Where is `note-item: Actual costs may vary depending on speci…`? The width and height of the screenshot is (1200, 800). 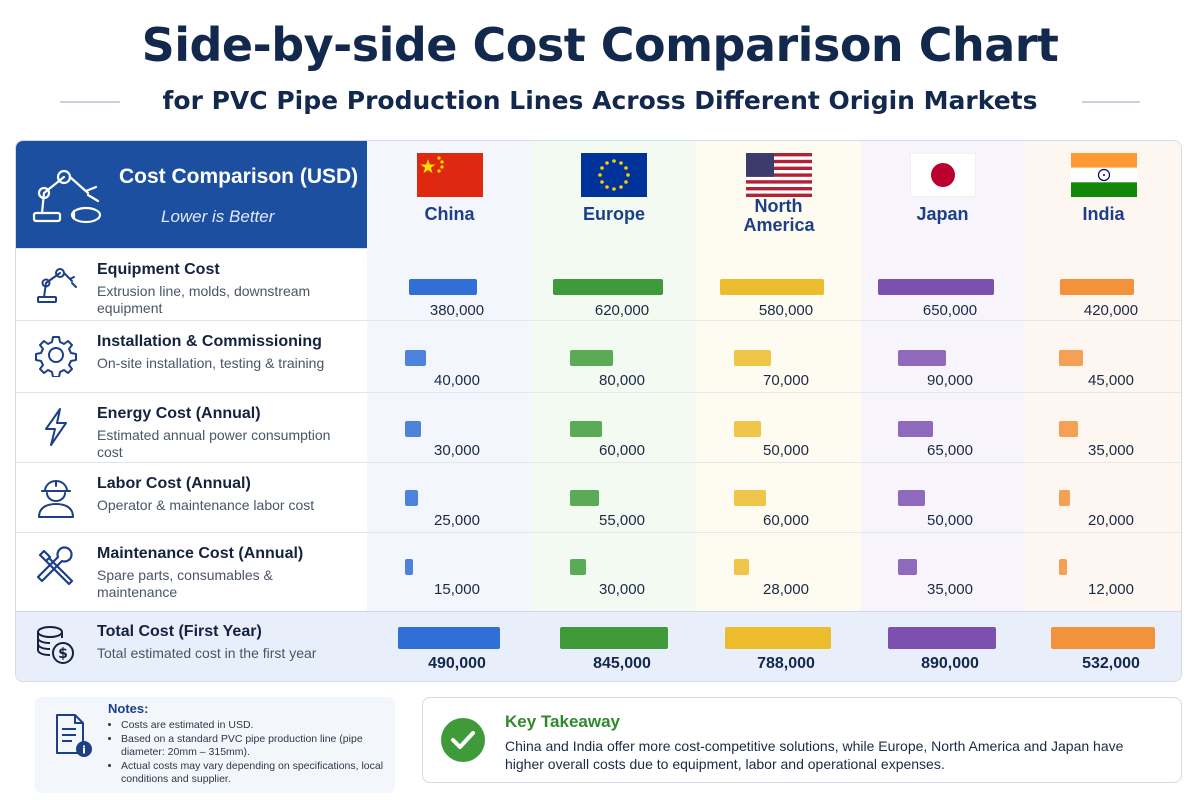 note-item: Actual costs may vary depending on speci… is located at coordinates (257, 773).